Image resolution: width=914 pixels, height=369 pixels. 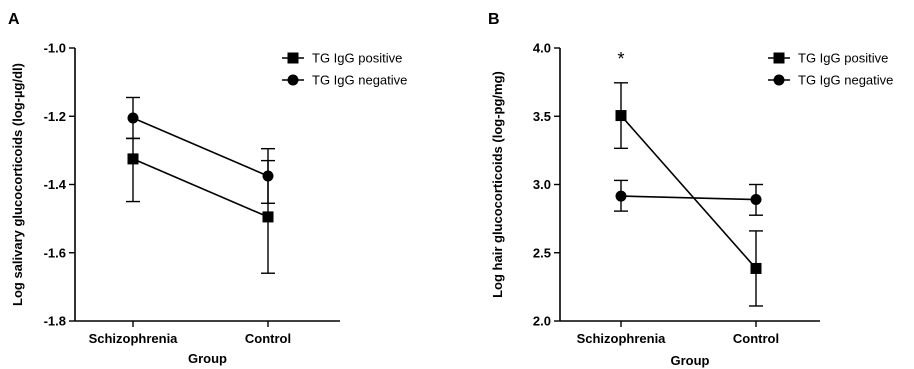 What do you see at coordinates (542, 252) in the screenshot?
I see `y-tick-label: 2.5` at bounding box center [542, 252].